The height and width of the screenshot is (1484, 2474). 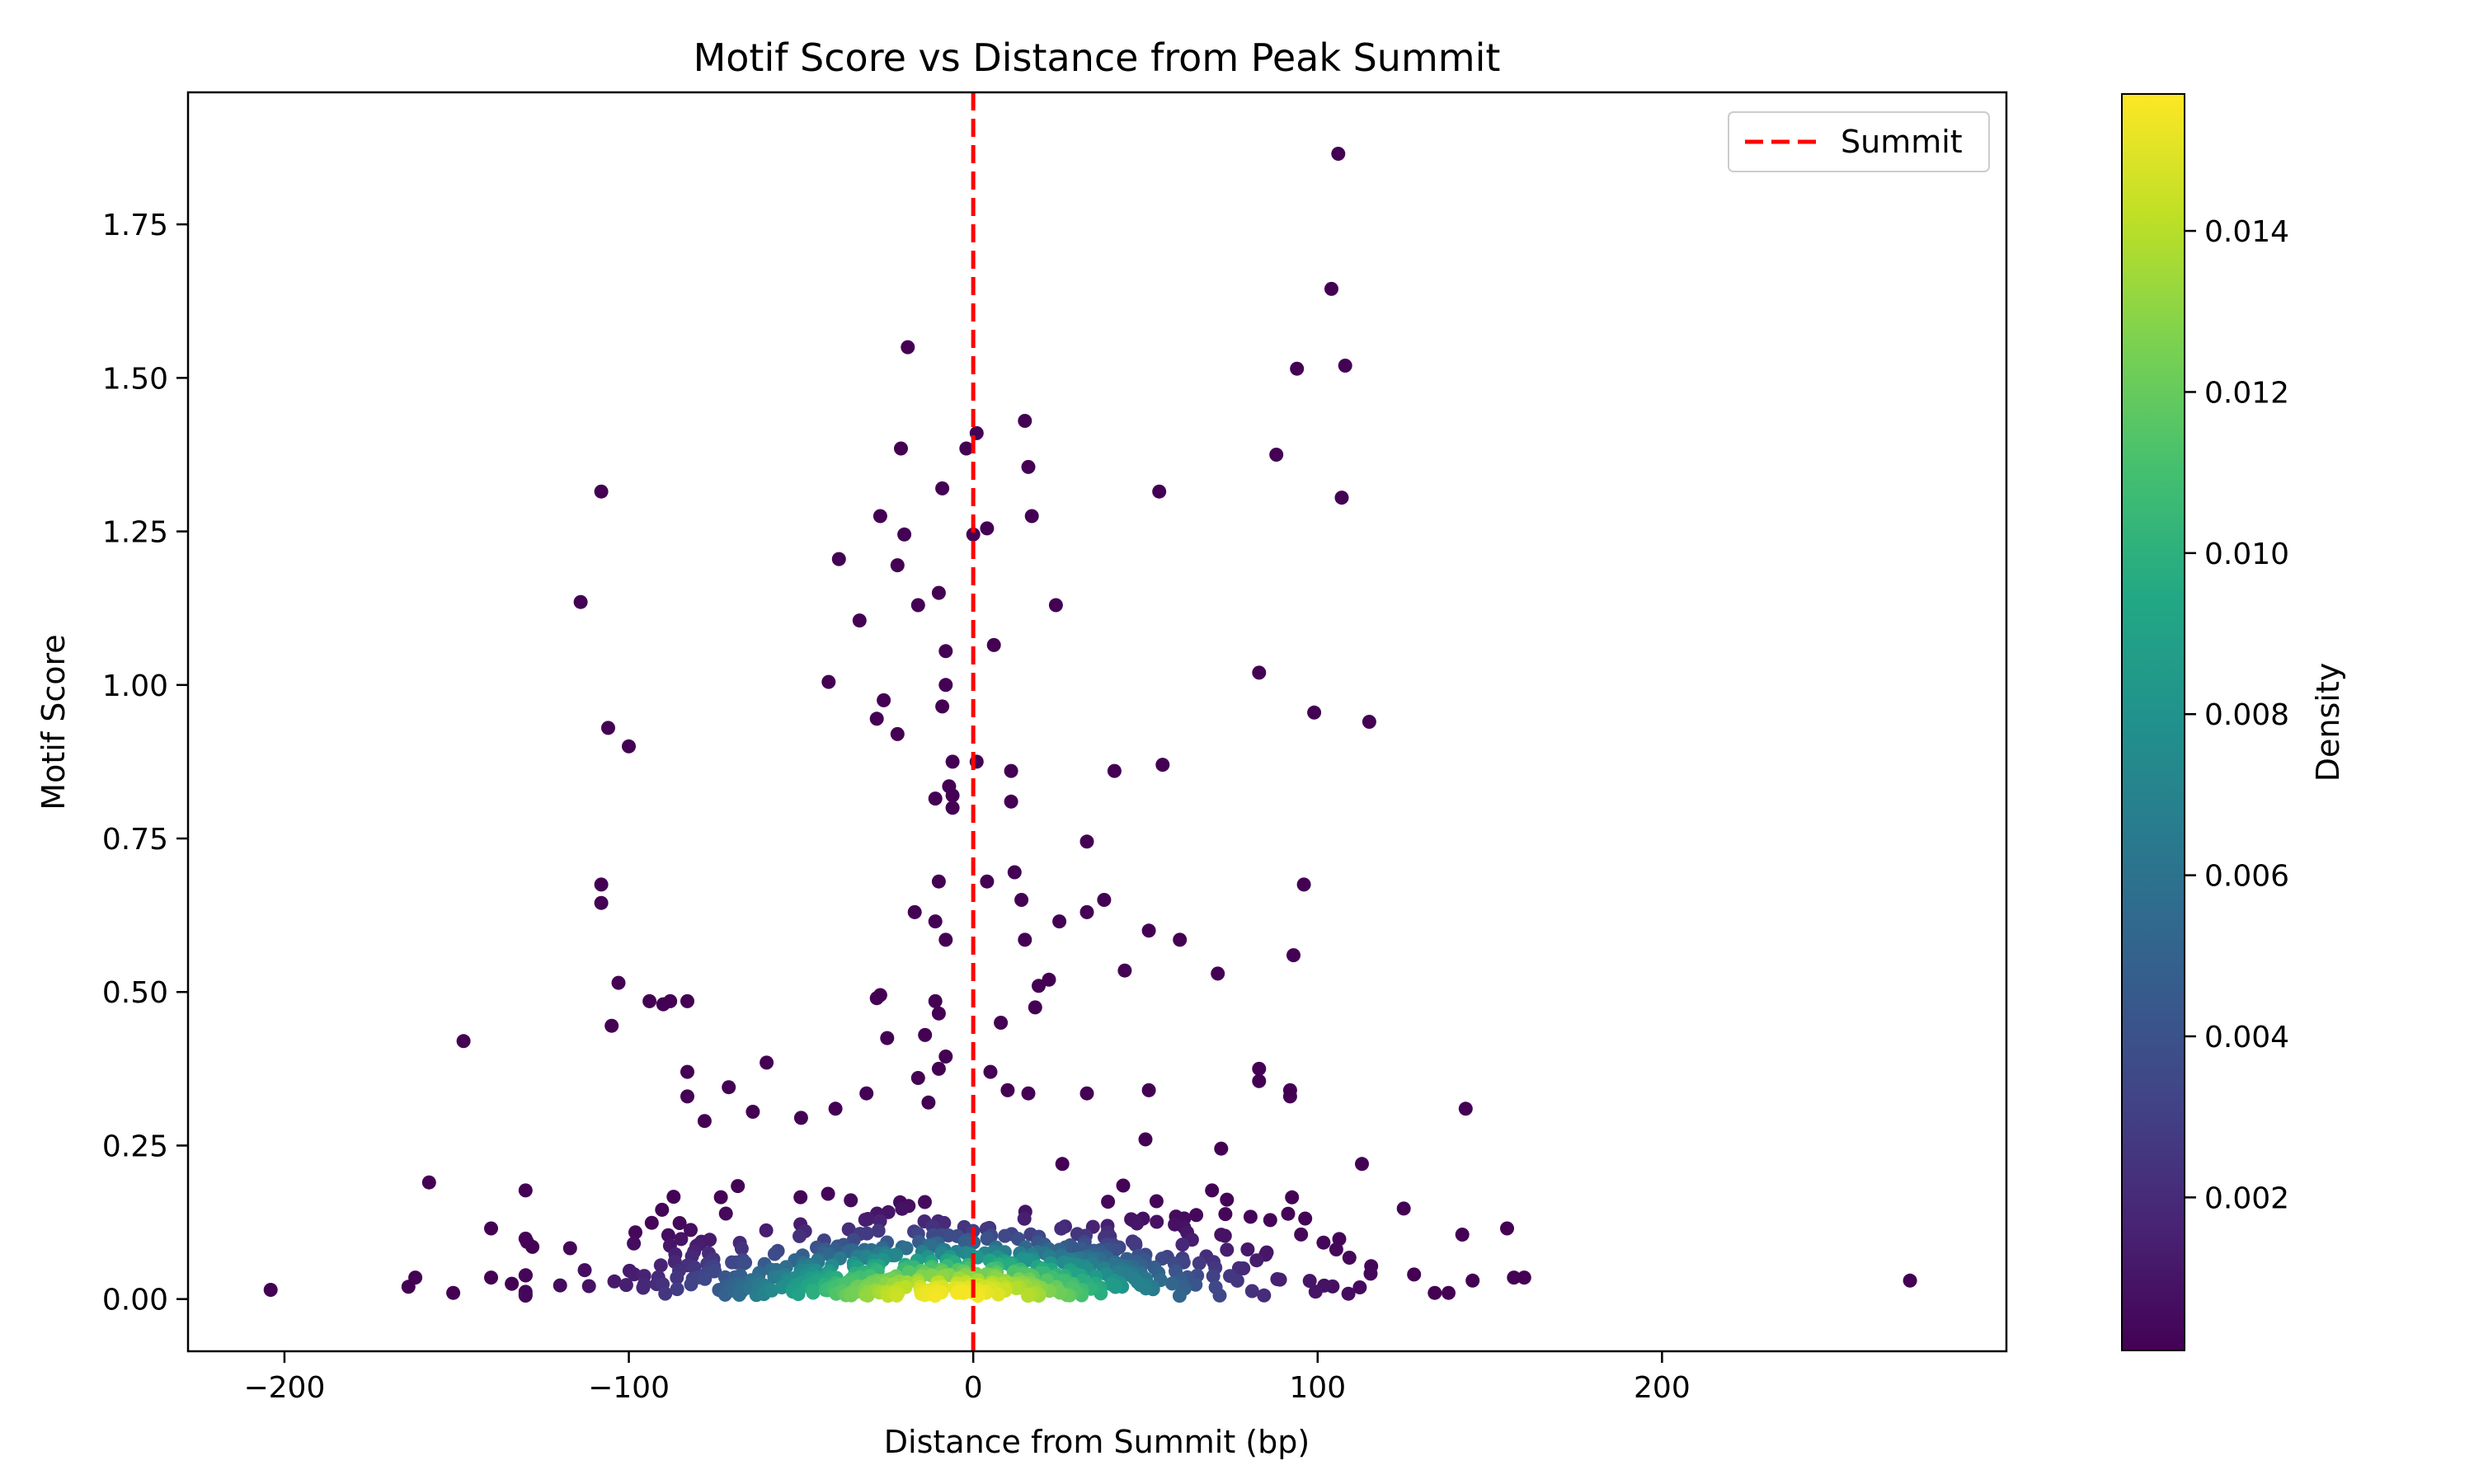 I want to click on y-tick-label: 1.25, so click(x=135, y=533).